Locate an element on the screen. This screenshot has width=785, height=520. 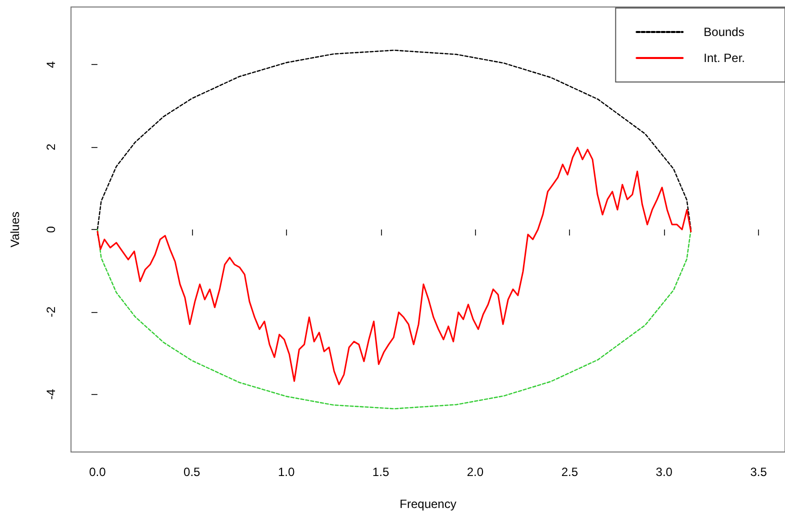
x-tick-label: 0.0 is located at coordinates (97, 472).